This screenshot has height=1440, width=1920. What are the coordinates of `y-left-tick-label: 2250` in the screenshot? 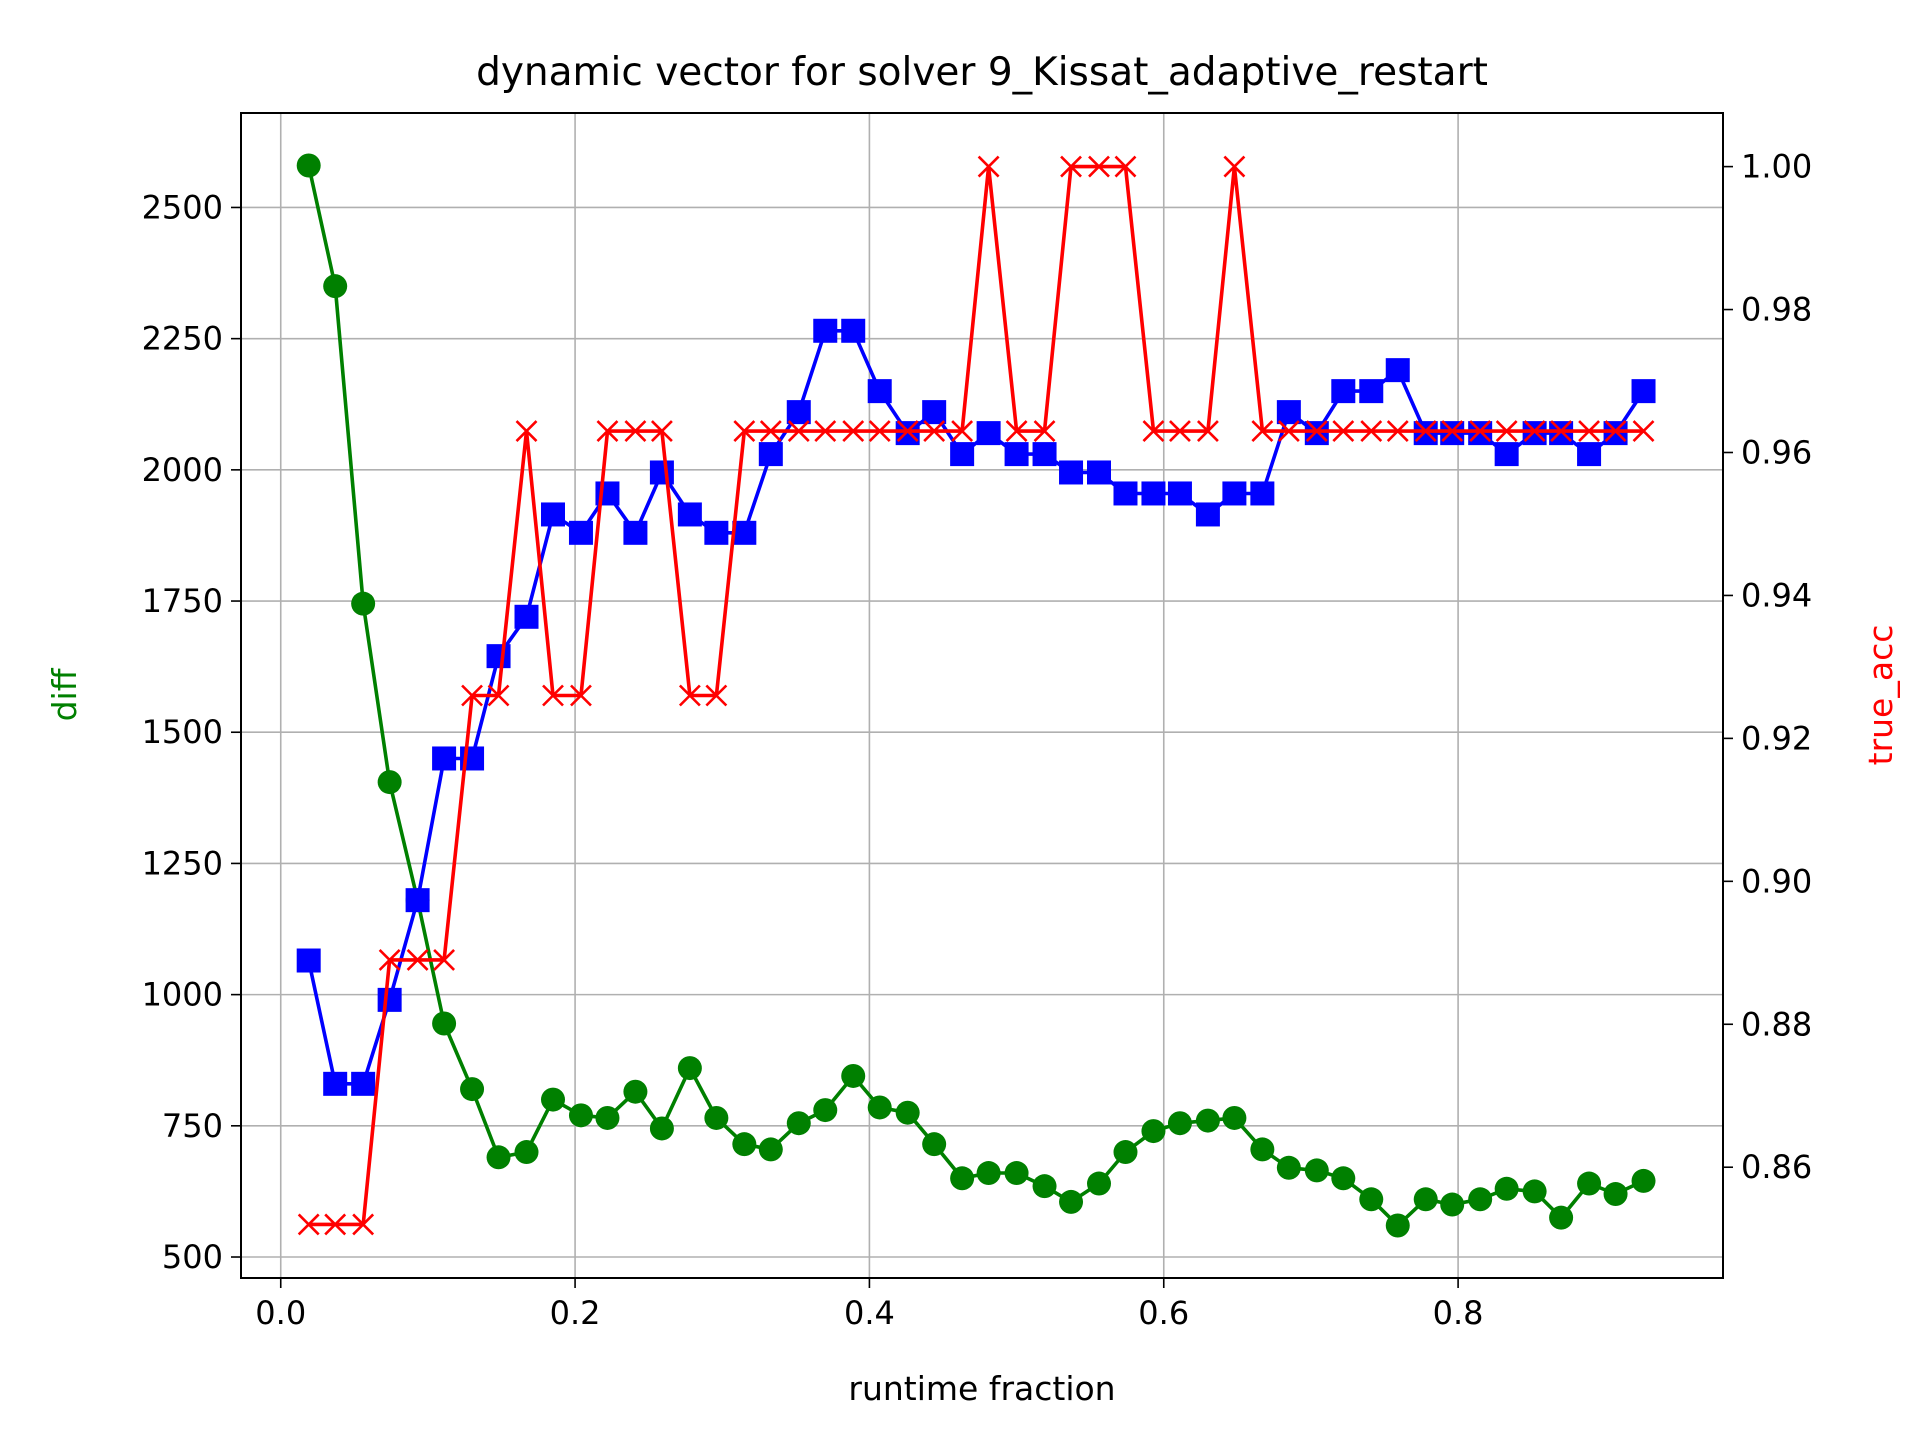 It's located at (182, 339).